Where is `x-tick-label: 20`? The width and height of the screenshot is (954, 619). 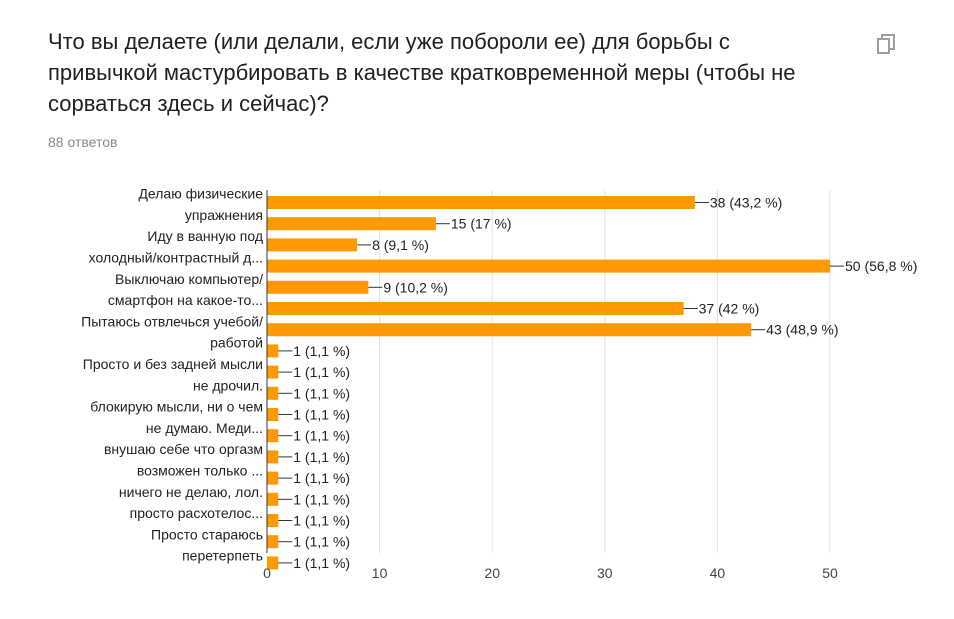 x-tick-label: 20 is located at coordinates (492, 573).